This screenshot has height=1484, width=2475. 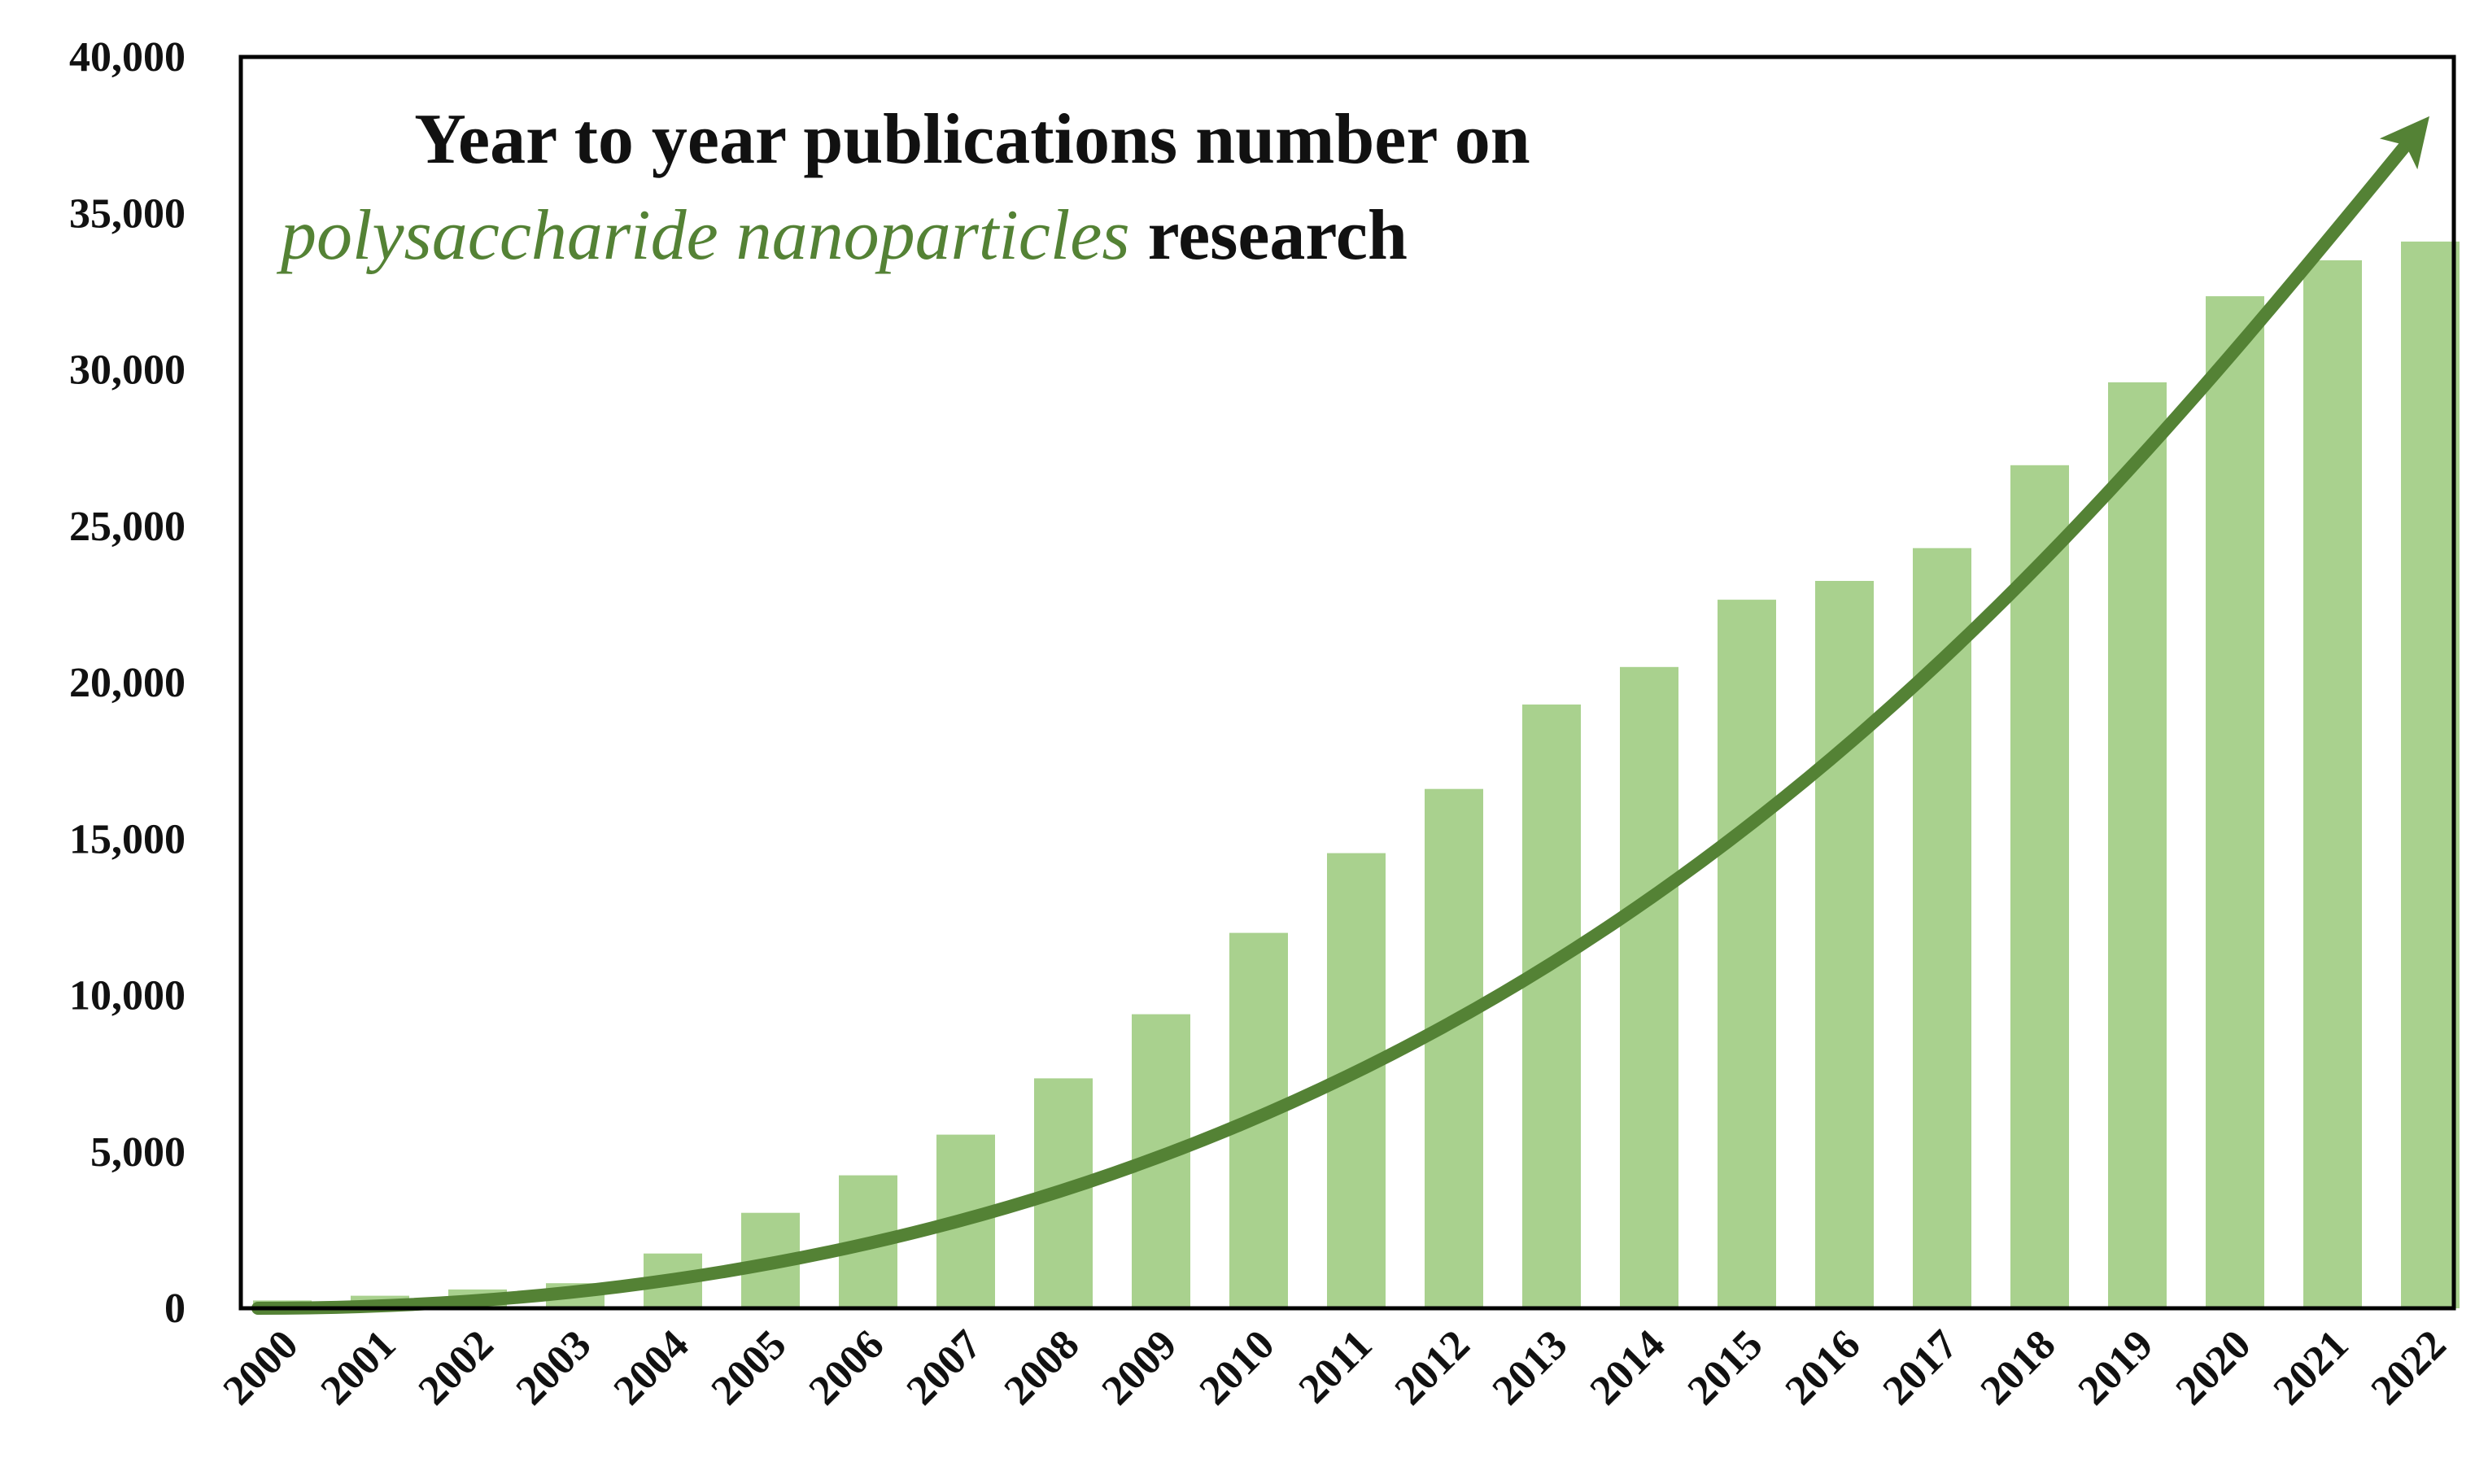 What do you see at coordinates (127, 527) in the screenshot?
I see `y-tick-label: 25,000` at bounding box center [127, 527].